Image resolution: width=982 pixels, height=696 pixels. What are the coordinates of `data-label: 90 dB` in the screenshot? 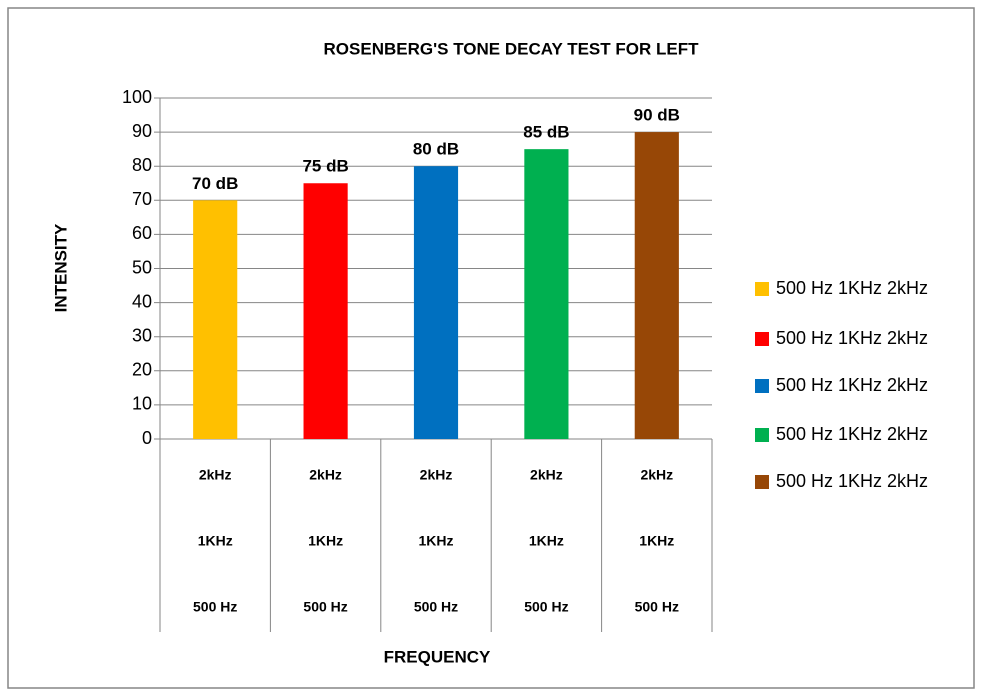 It's located at (657, 115).